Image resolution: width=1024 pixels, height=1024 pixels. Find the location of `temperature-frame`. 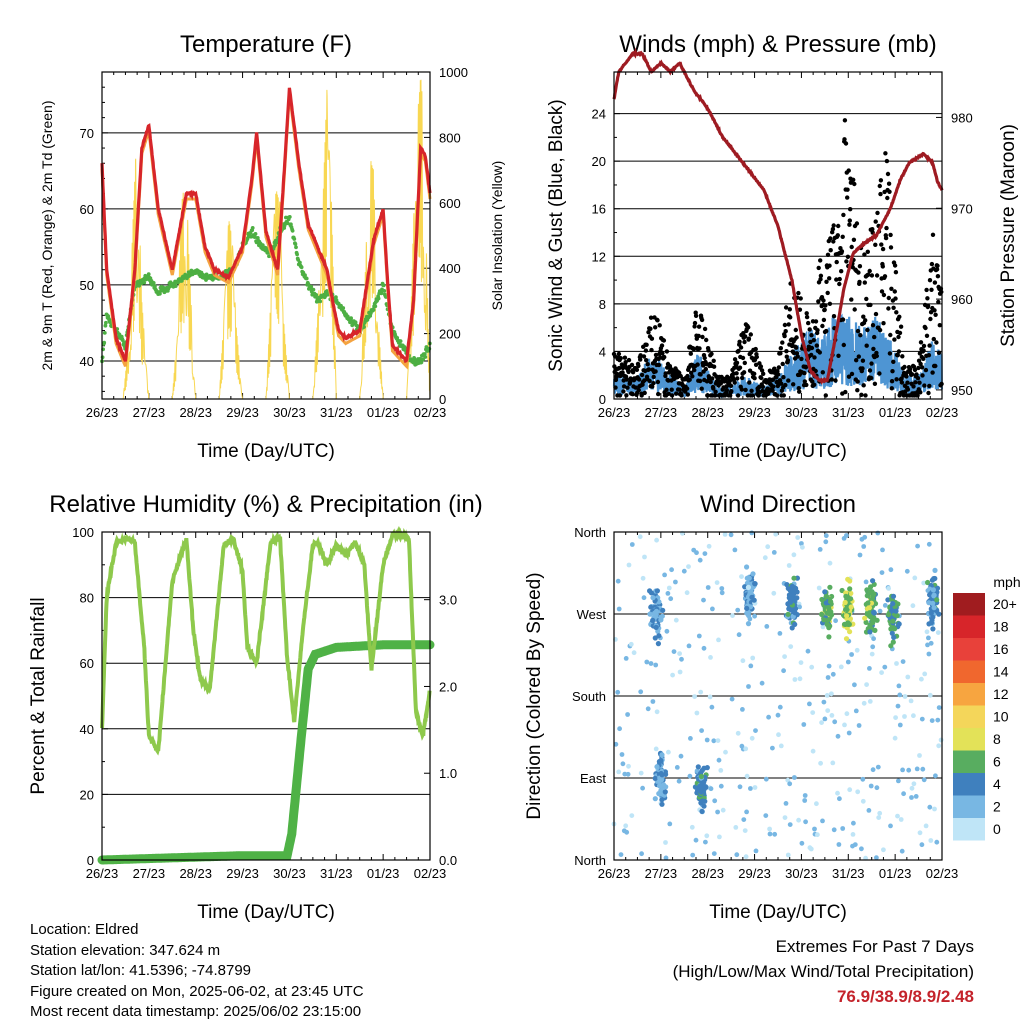

temperature-frame is located at coordinates (266, 235).